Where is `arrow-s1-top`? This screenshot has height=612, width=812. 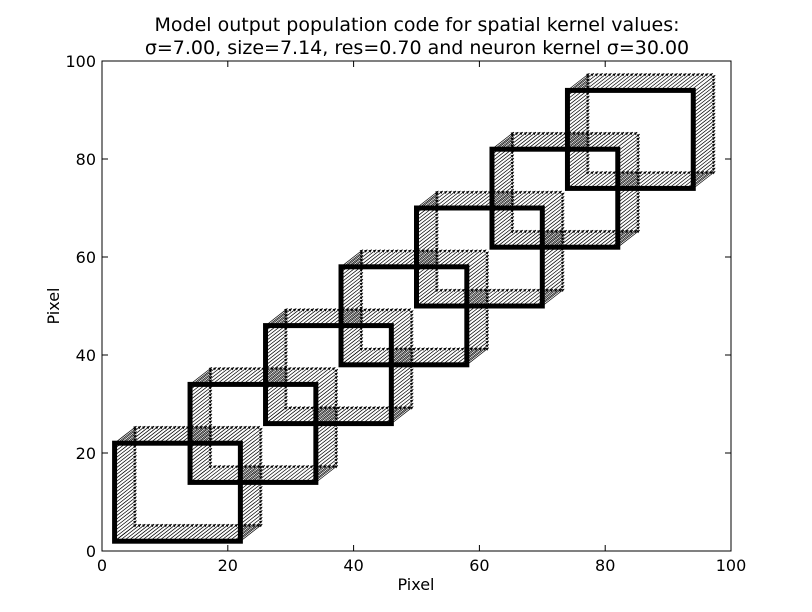
arrow-s1-top is located at coordinates (324, 375).